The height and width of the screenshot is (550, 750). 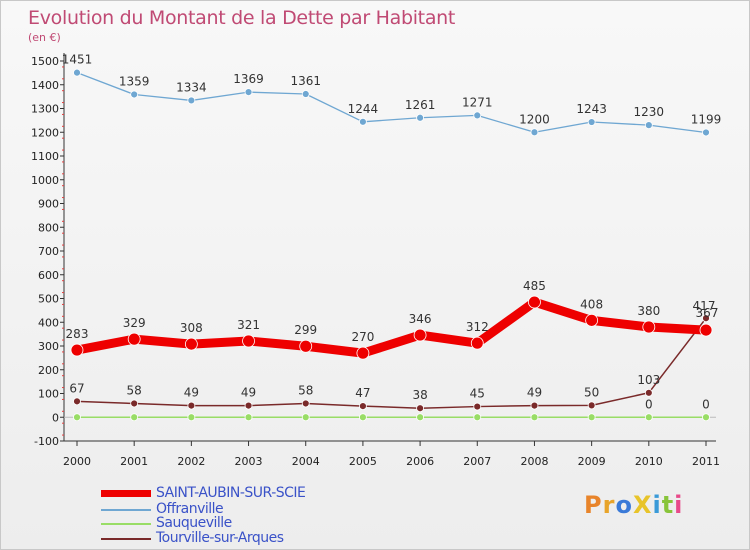 What do you see at coordinates (706, 461) in the screenshot?
I see `x-tick-label: 2011` at bounding box center [706, 461].